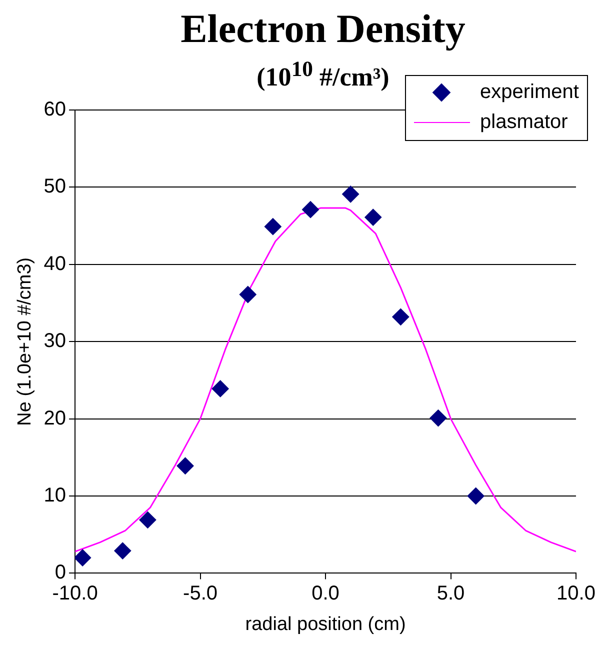 This screenshot has width=606, height=649. I want to click on y-tick-label: 50, so click(55, 186).